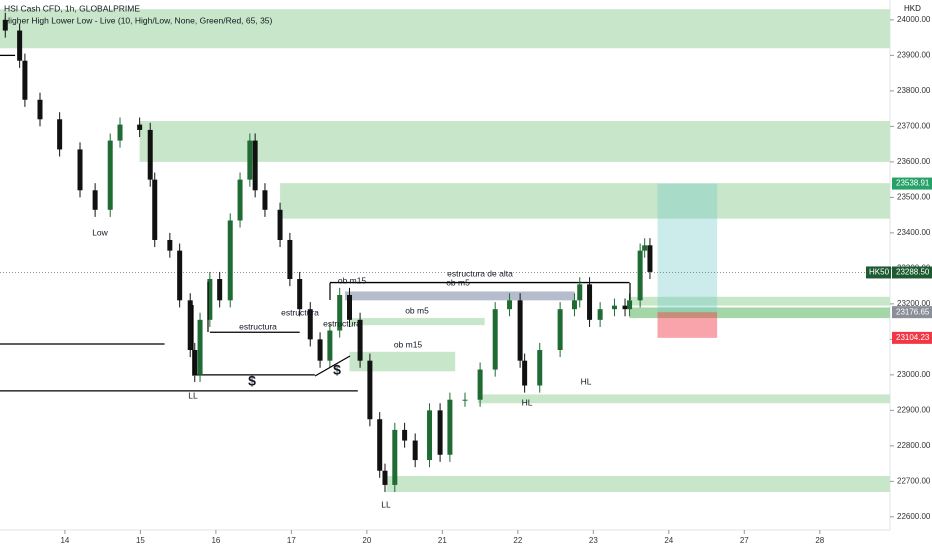 The height and width of the screenshot is (550, 932). I want to click on x-tick-label: 17, so click(291, 540).